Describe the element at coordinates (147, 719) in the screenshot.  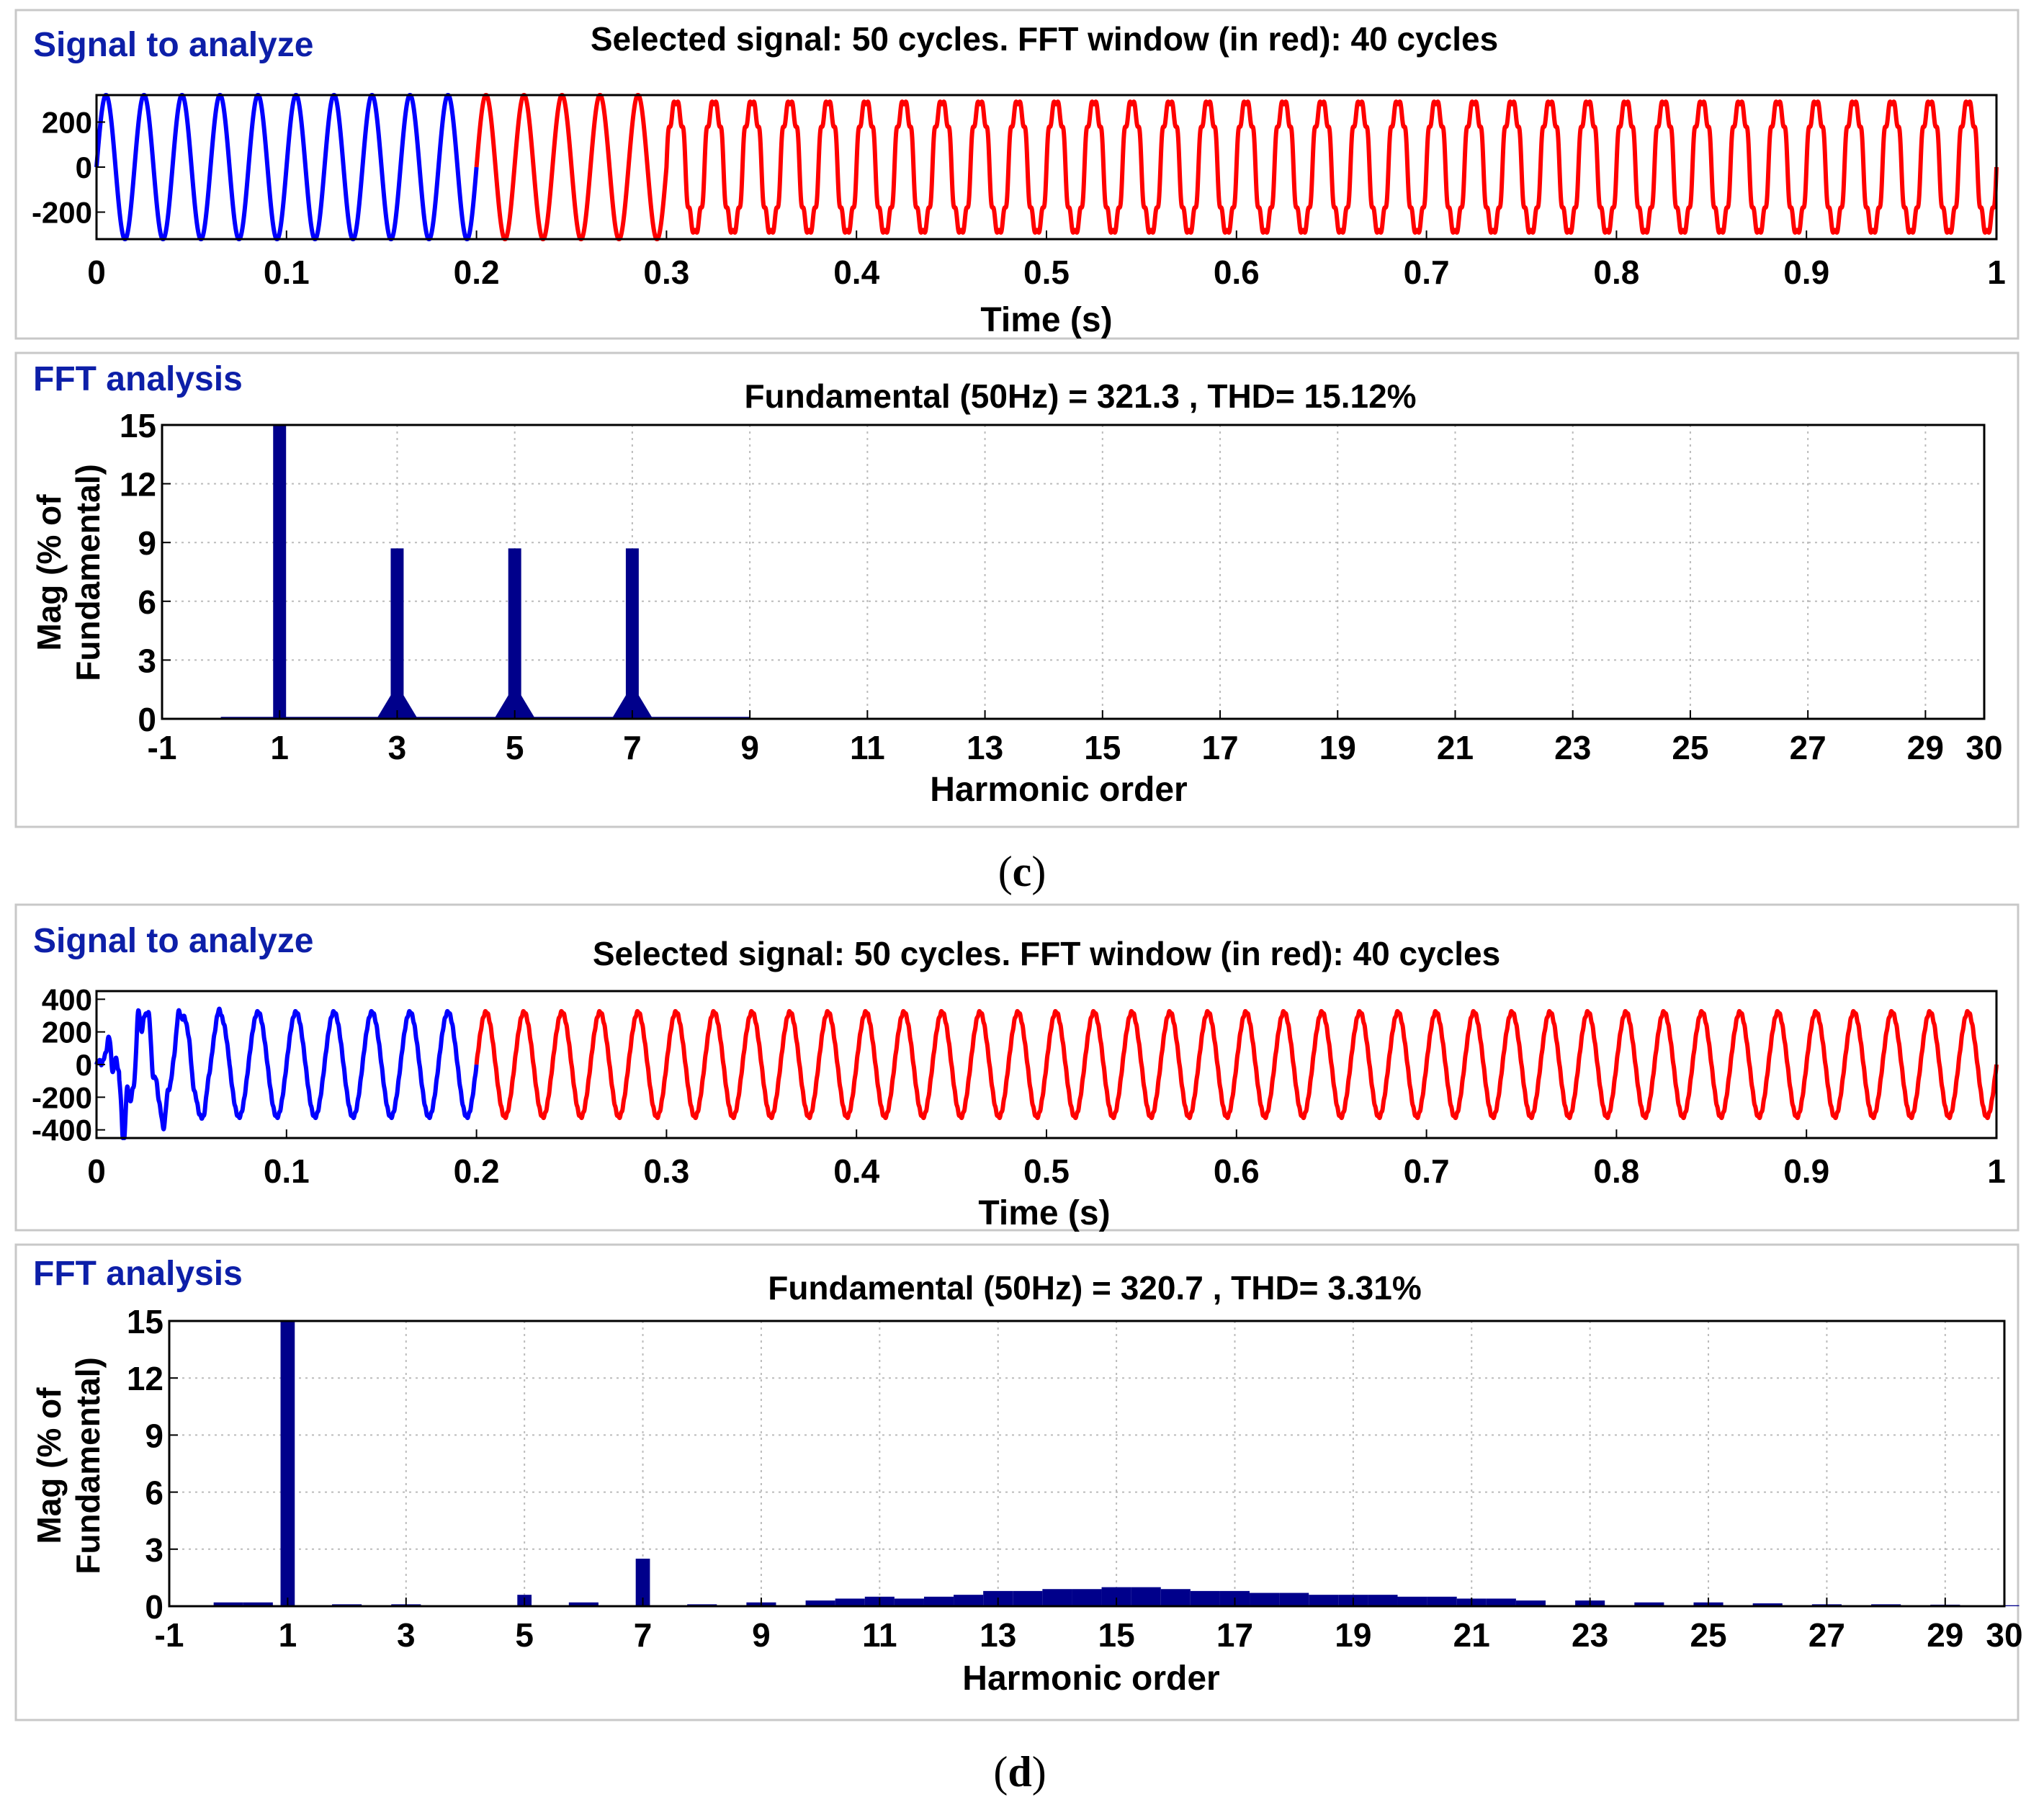
I see `fft-c-ytick-label: 0` at that location.